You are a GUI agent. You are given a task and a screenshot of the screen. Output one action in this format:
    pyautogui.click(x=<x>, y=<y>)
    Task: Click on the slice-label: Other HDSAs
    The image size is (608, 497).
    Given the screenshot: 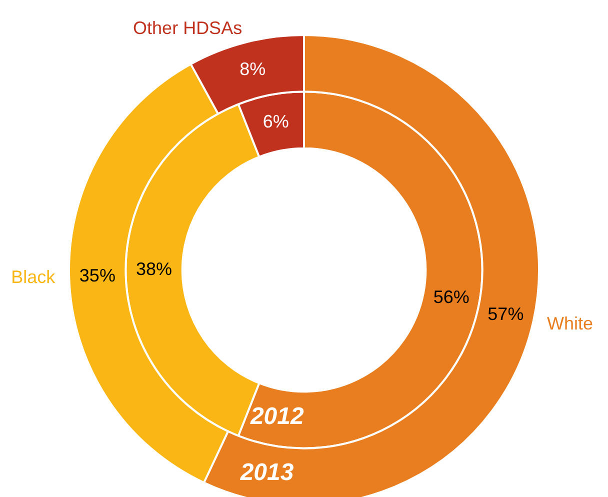 What is the action you would take?
    pyautogui.click(x=187, y=28)
    